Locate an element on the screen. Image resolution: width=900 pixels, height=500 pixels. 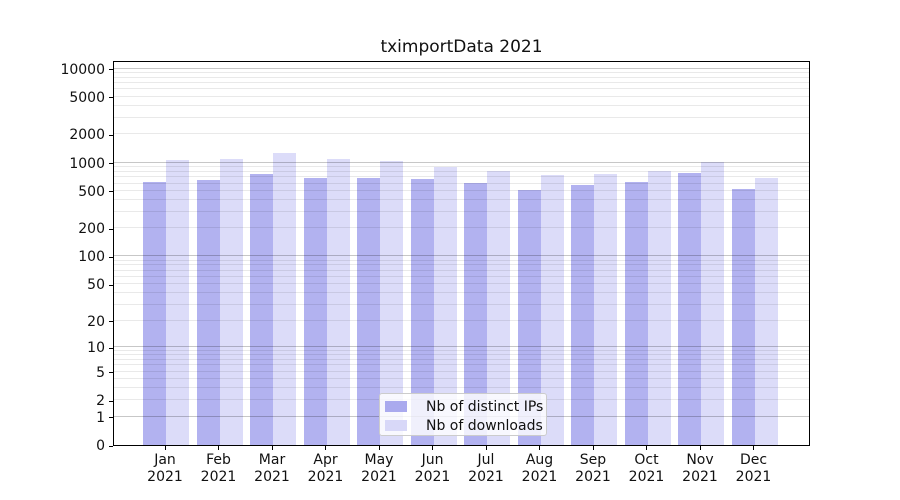
bar-distinct-ips-sep is located at coordinates (582, 314).